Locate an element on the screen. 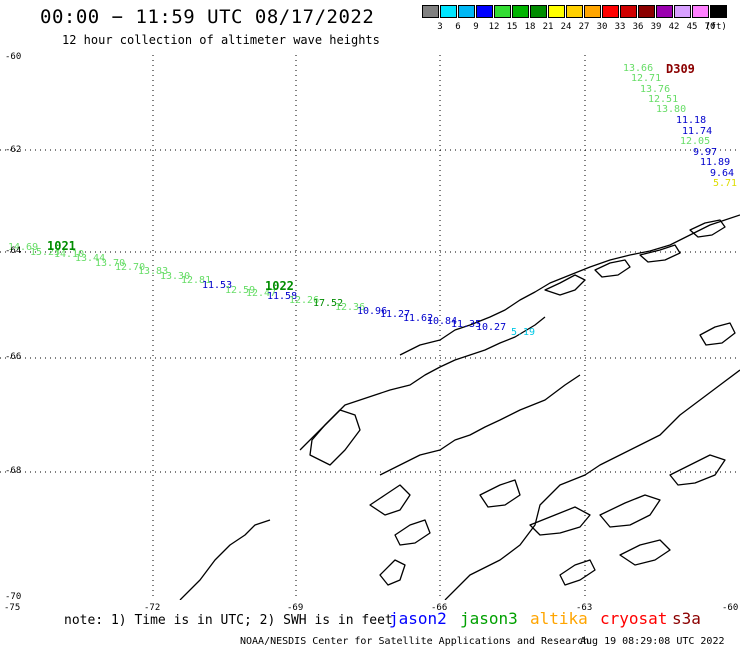 This screenshot has width=740, height=650. color-scale-label: 33 is located at coordinates (620, 27).